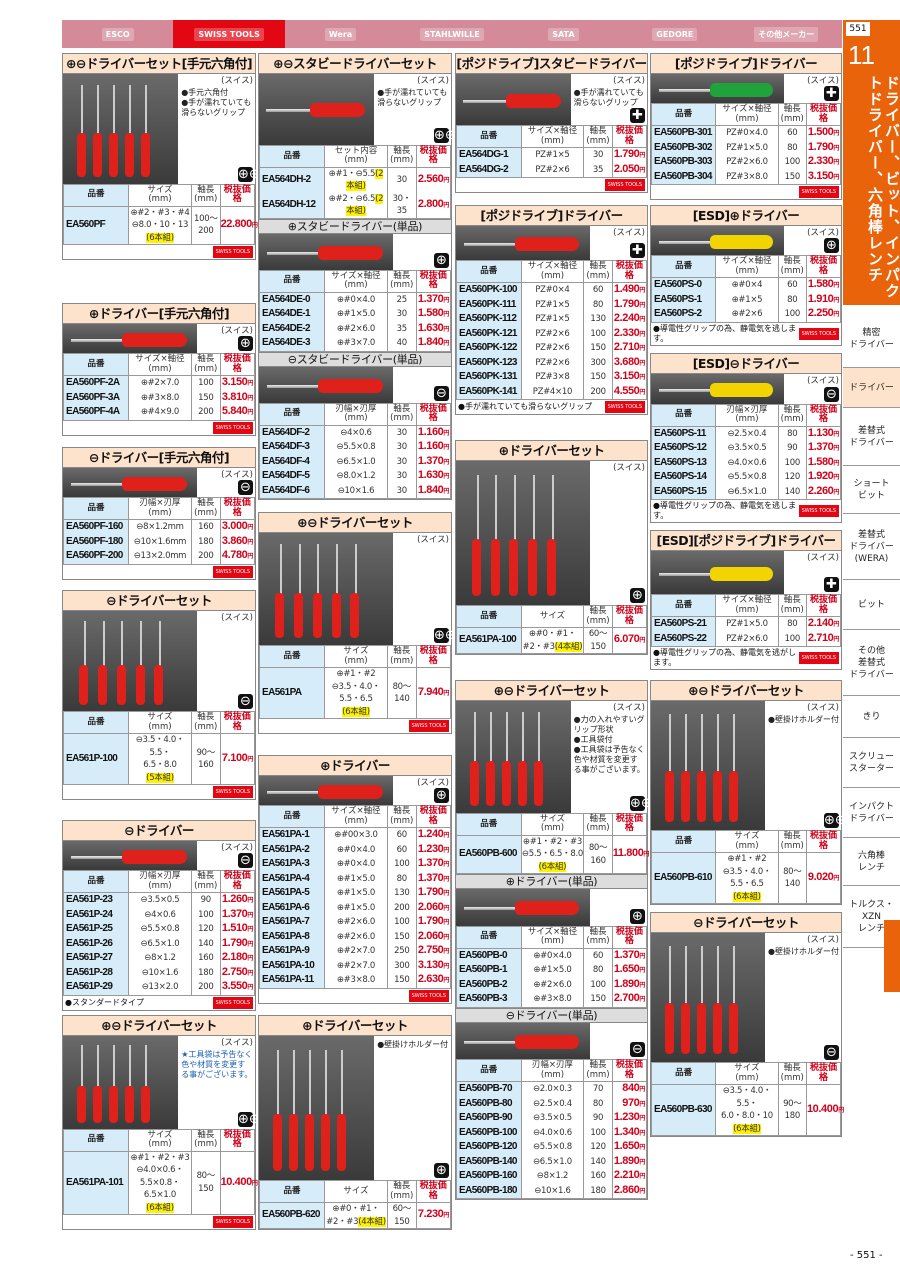 The height and width of the screenshot is (1272, 900). What do you see at coordinates (552, 155) in the screenshot?
I see `table-row: EA564DG-1 PZ#1×5 30 1.790円` at bounding box center [552, 155].